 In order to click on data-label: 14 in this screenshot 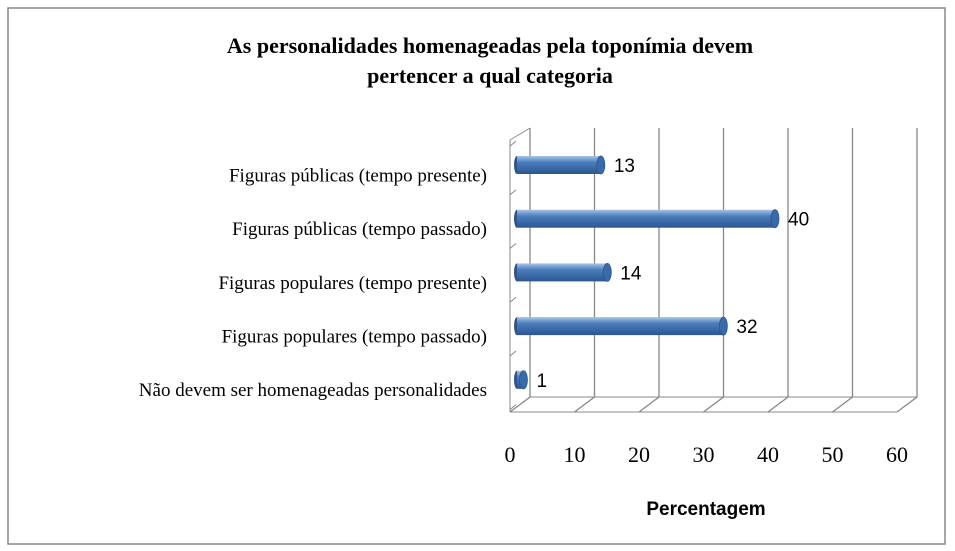, I will do `click(631, 273)`.